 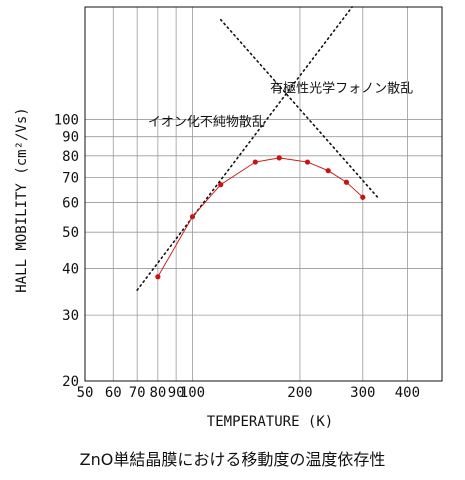 I want to click on figure-caption: ZnO単結晶膜における移動度の温度依存性, so click(x=232, y=459).